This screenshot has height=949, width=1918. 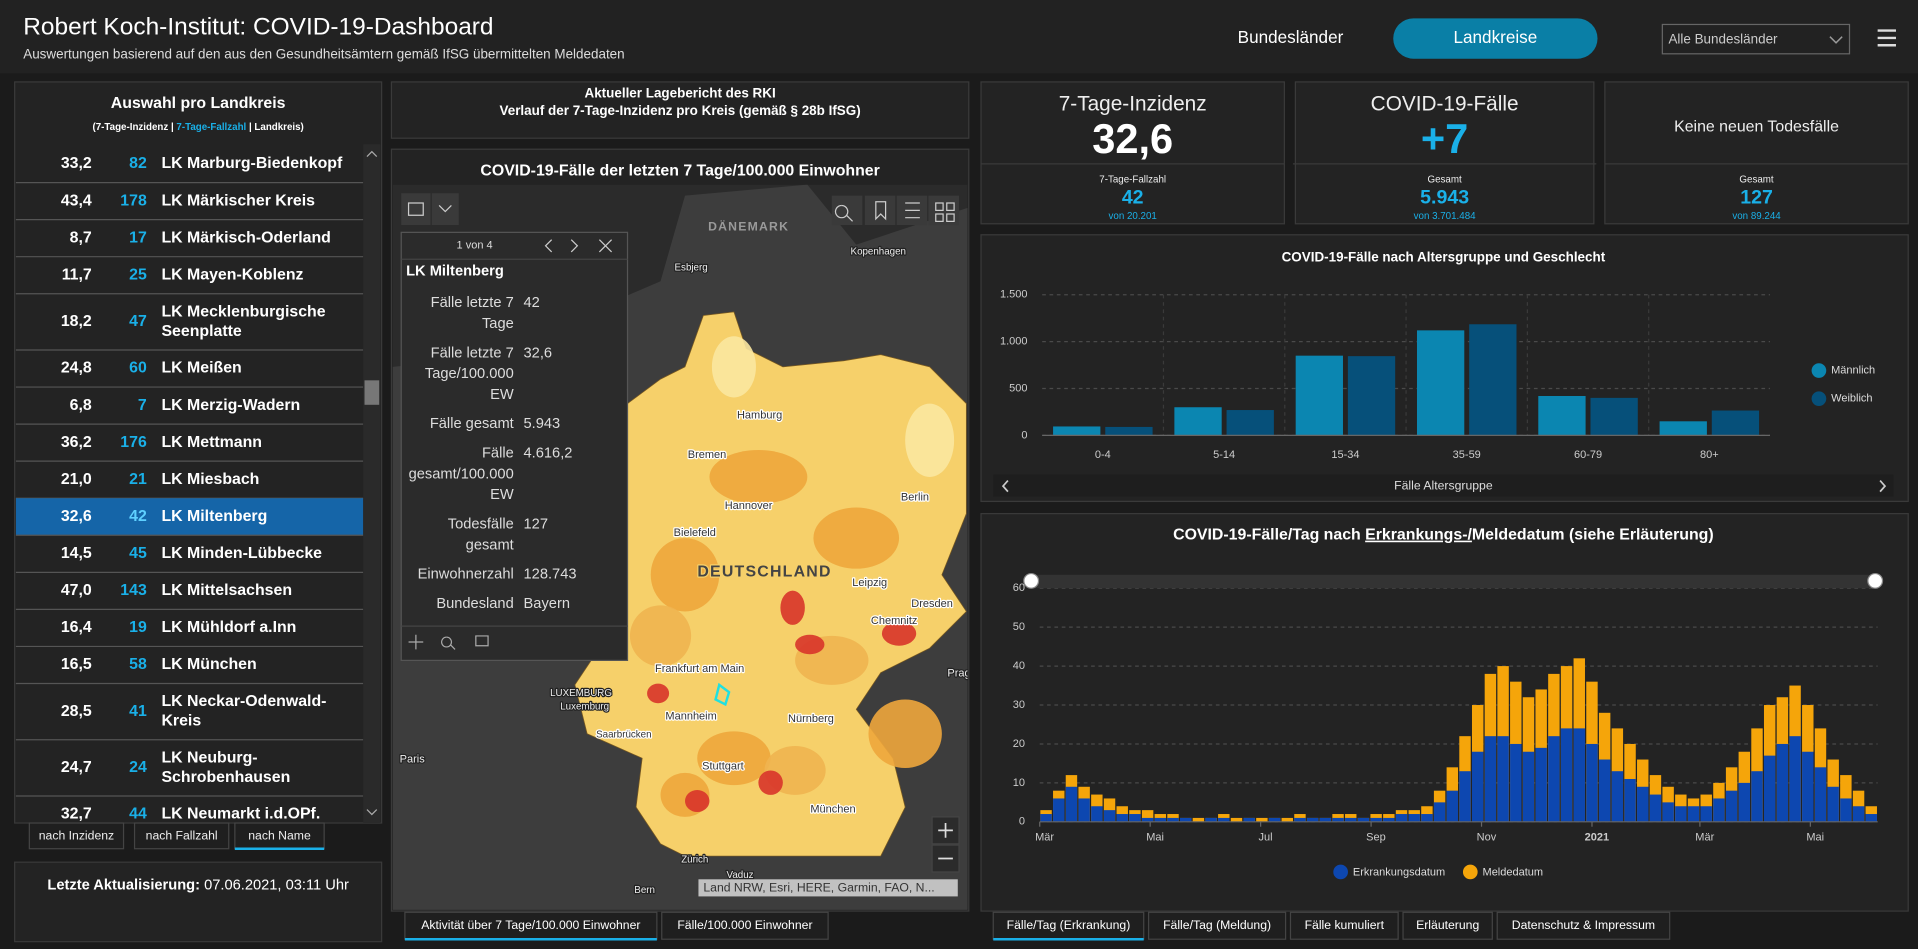 What do you see at coordinates (189, 773) in the screenshot?
I see `district-row: 24,7 24 LK Neuburg- Schrobenhausen` at bounding box center [189, 773].